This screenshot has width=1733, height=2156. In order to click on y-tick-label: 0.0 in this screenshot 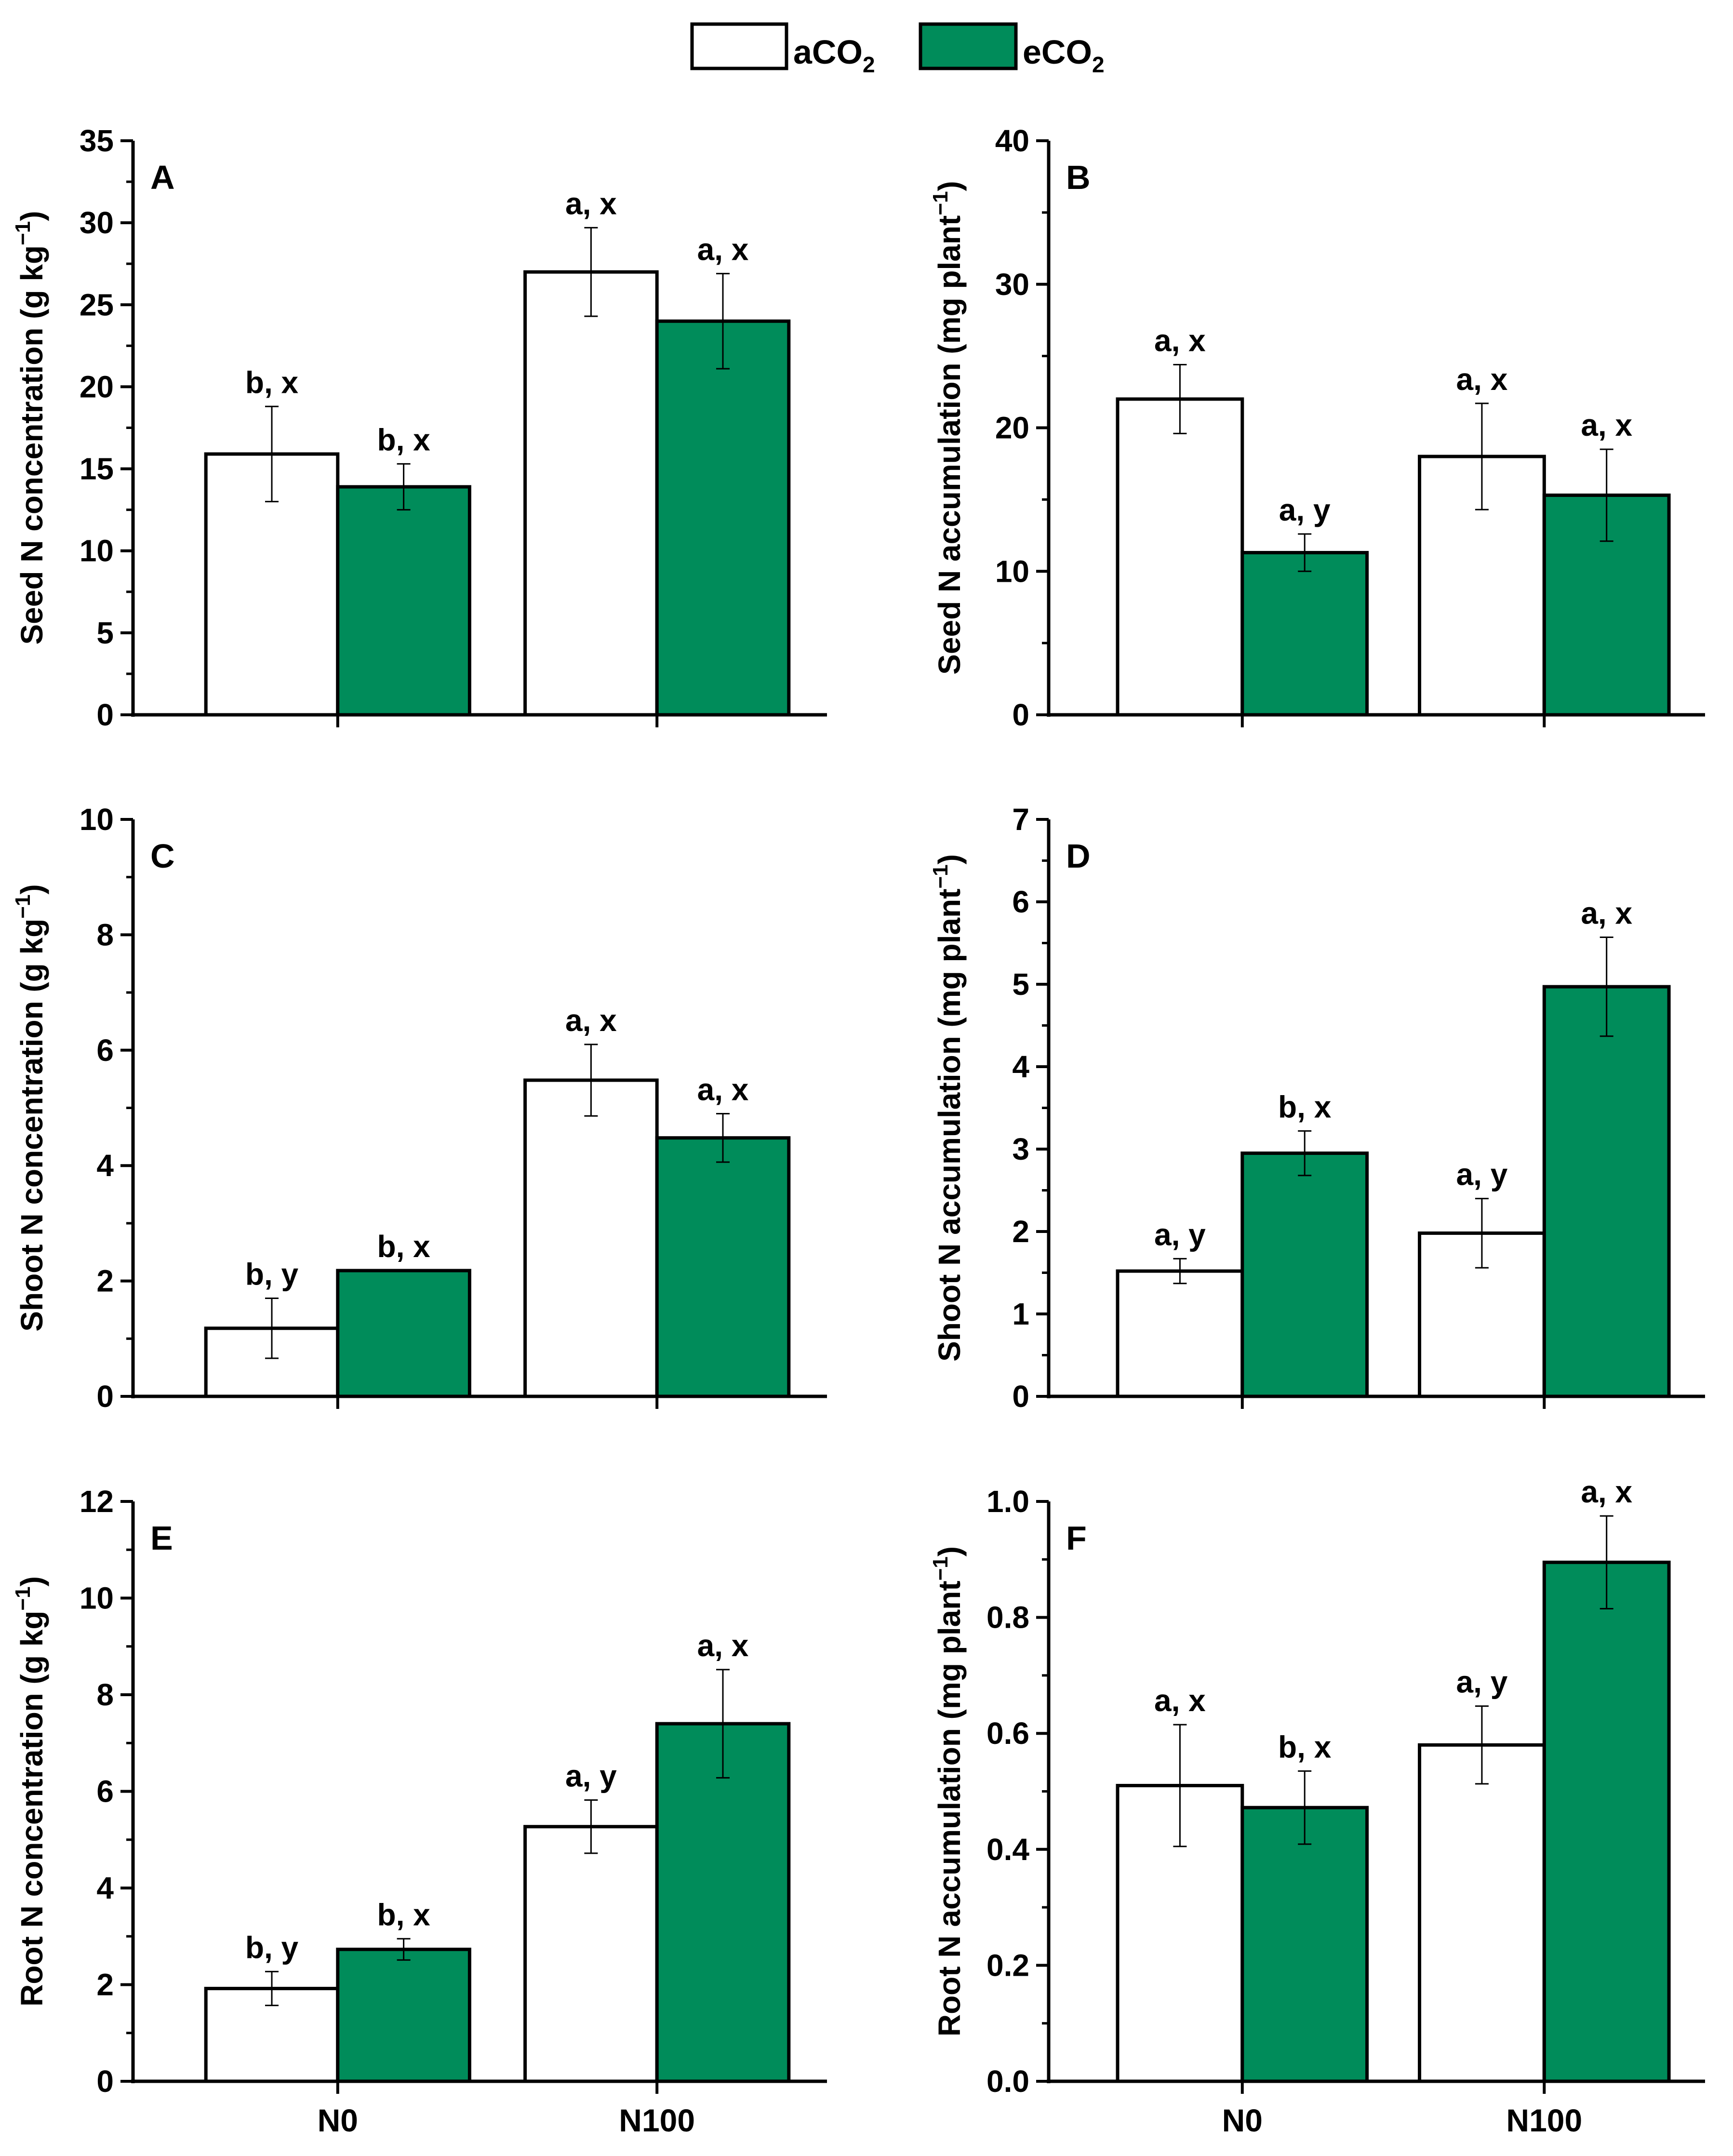, I will do `click(1008, 2082)`.